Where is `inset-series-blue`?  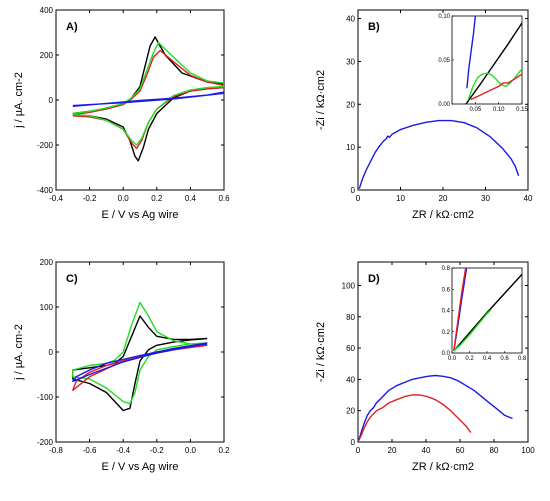
inset-series-blue is located at coordinates (471, 52).